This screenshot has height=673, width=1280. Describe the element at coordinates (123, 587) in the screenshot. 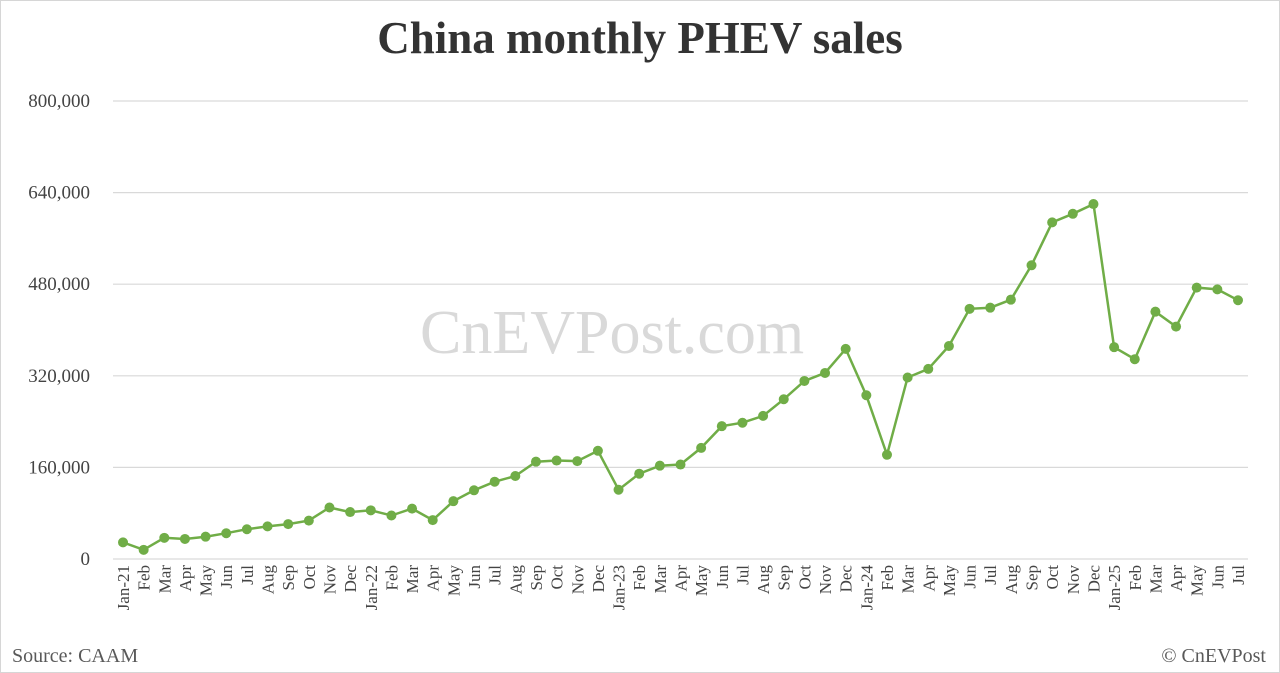

I see `x-tick-label: Jan-21` at that location.